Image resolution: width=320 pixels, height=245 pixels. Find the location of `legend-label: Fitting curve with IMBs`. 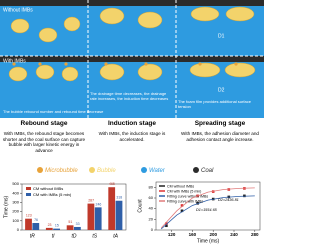

legend-label: Fitting curve with IMBs is located at coordinates (185, 201).